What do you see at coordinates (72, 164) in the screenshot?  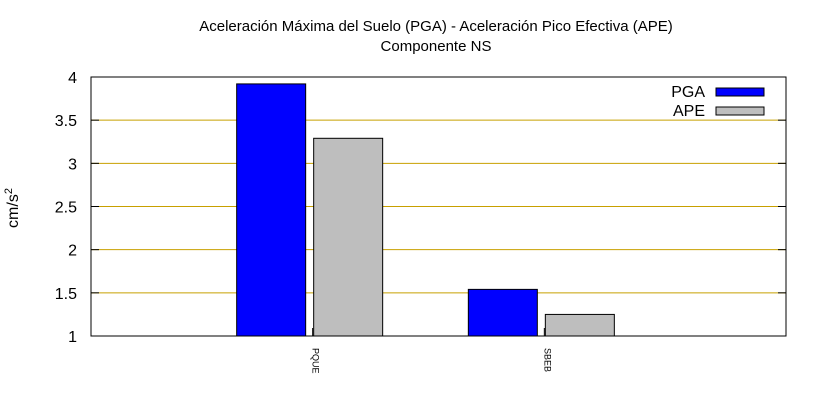 I see `y-tick-label: 3` at bounding box center [72, 164].